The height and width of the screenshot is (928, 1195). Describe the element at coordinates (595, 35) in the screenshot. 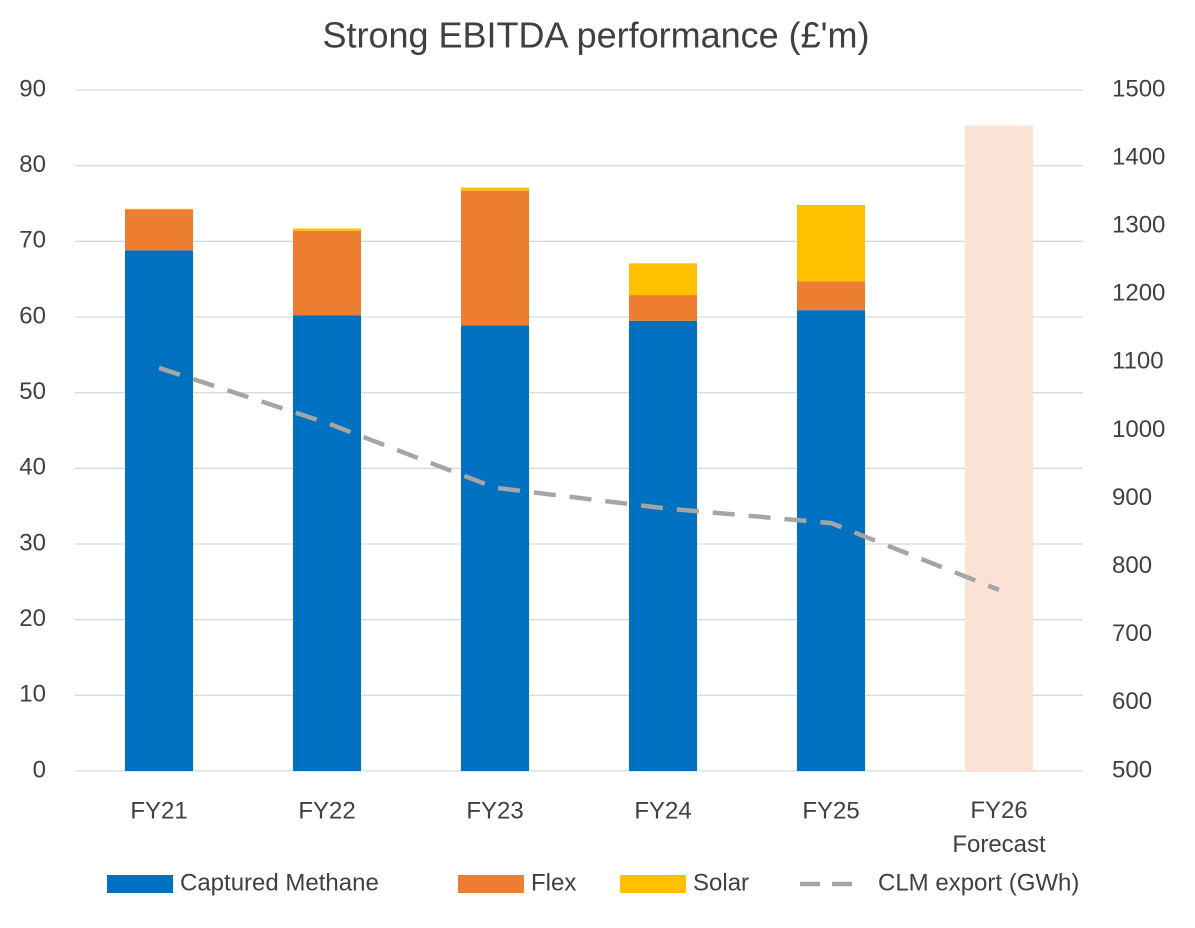

I see `chart-title: Strong EBITDA performance (£'m)` at that location.